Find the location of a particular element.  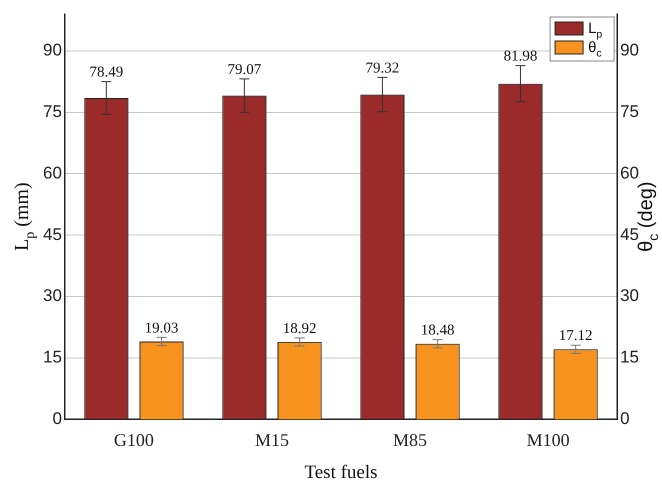

x-tick-label: M15 is located at coordinates (271, 440).